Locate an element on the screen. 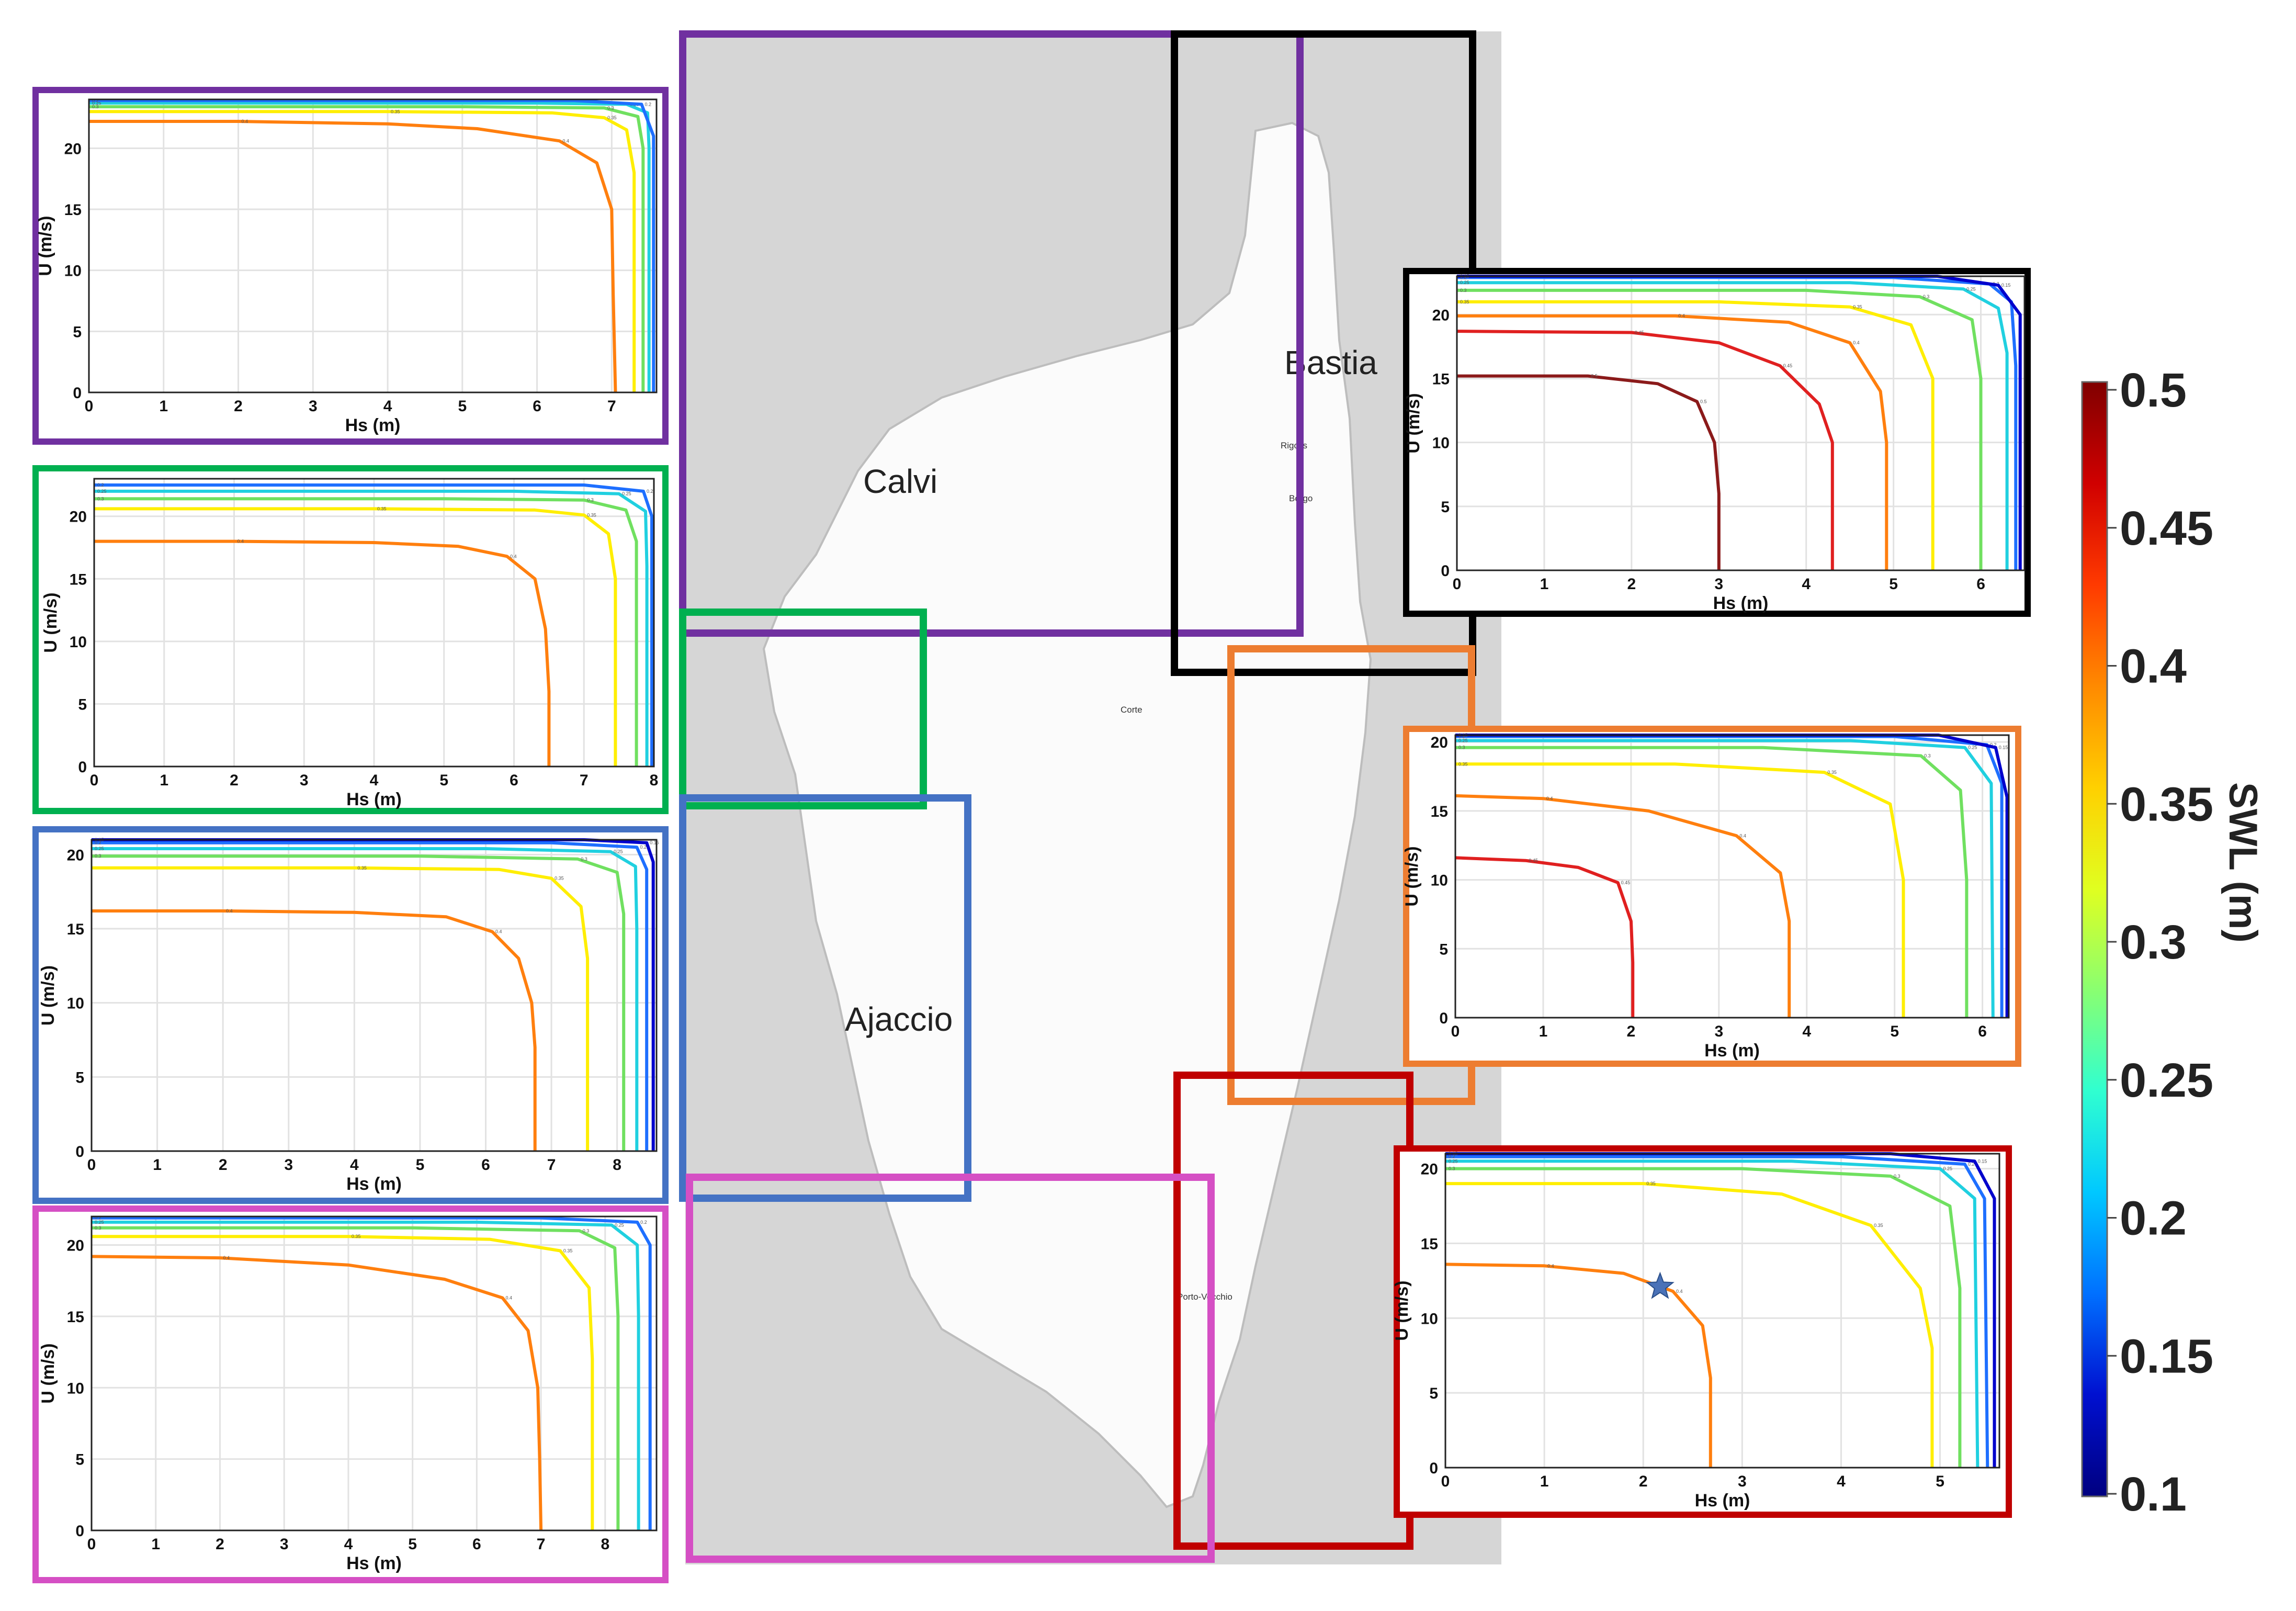 This screenshot has height=1611, width=2296. zone-blue is located at coordinates (825, 998).